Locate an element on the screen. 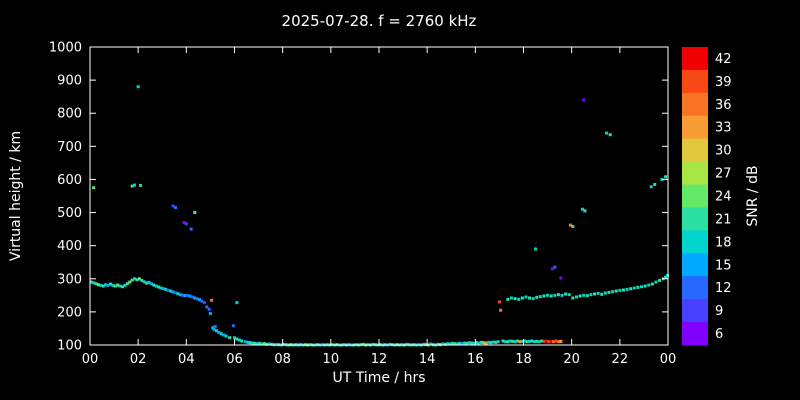  x-tick-label: 22 is located at coordinates (620, 359).